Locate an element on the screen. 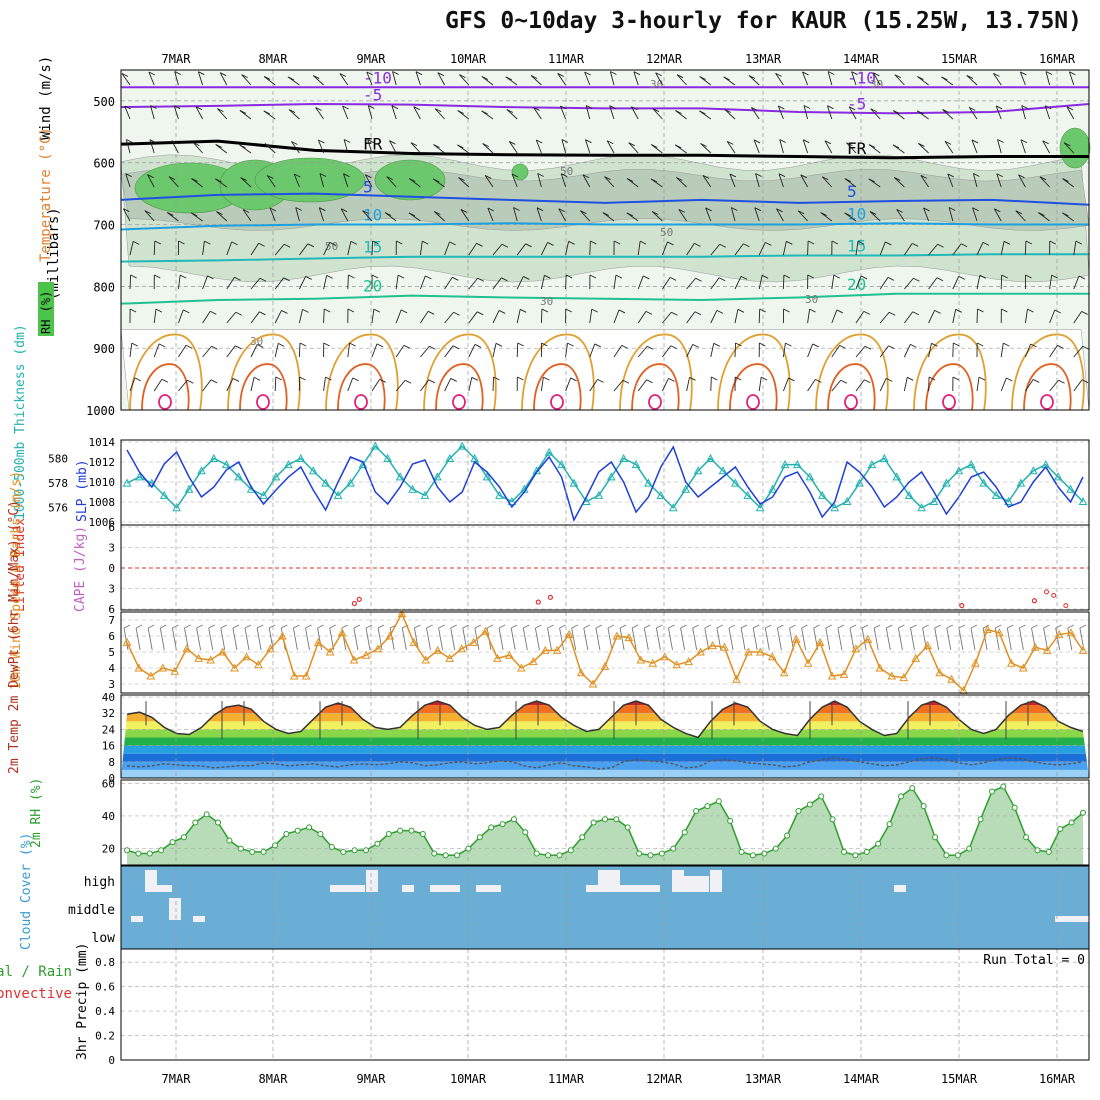  cloud-level-label: low is located at coordinates (104, 938).